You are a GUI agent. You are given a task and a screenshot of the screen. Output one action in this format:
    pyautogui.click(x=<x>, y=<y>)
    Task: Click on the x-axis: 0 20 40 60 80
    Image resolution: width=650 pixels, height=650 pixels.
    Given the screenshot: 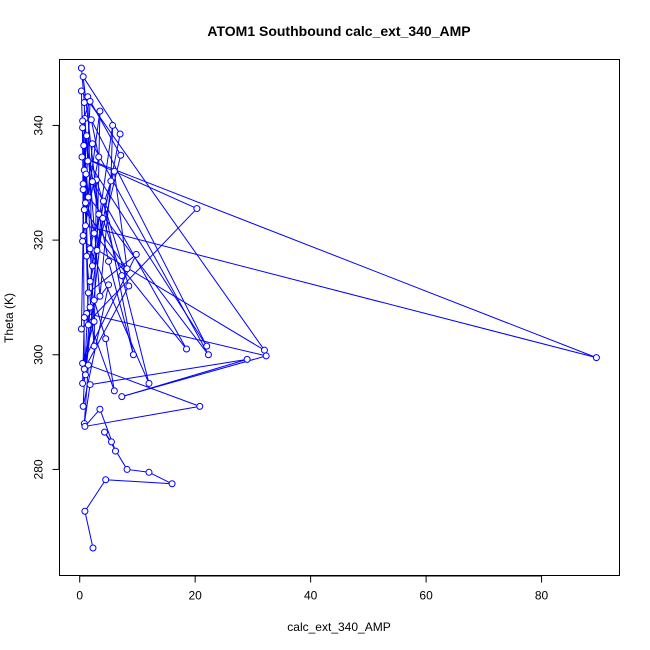 What is the action you would take?
    pyautogui.click(x=312, y=589)
    